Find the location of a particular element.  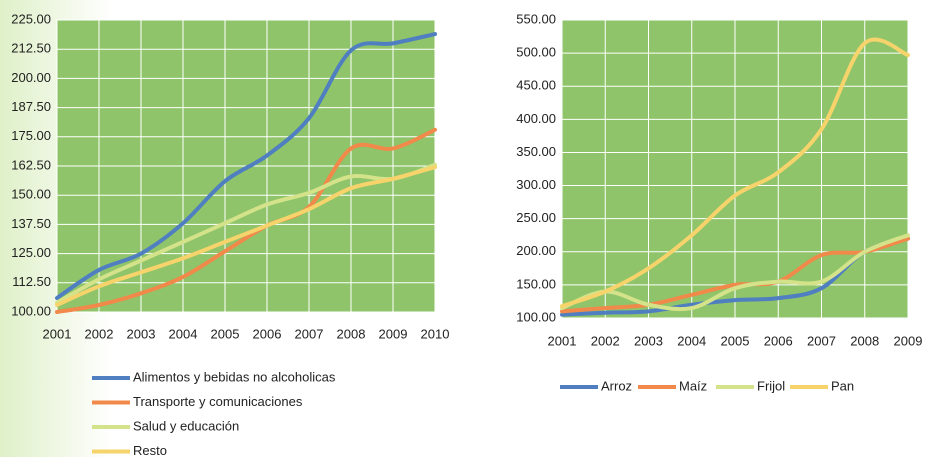

y-tick-label: 450.00 is located at coordinates (536, 85).